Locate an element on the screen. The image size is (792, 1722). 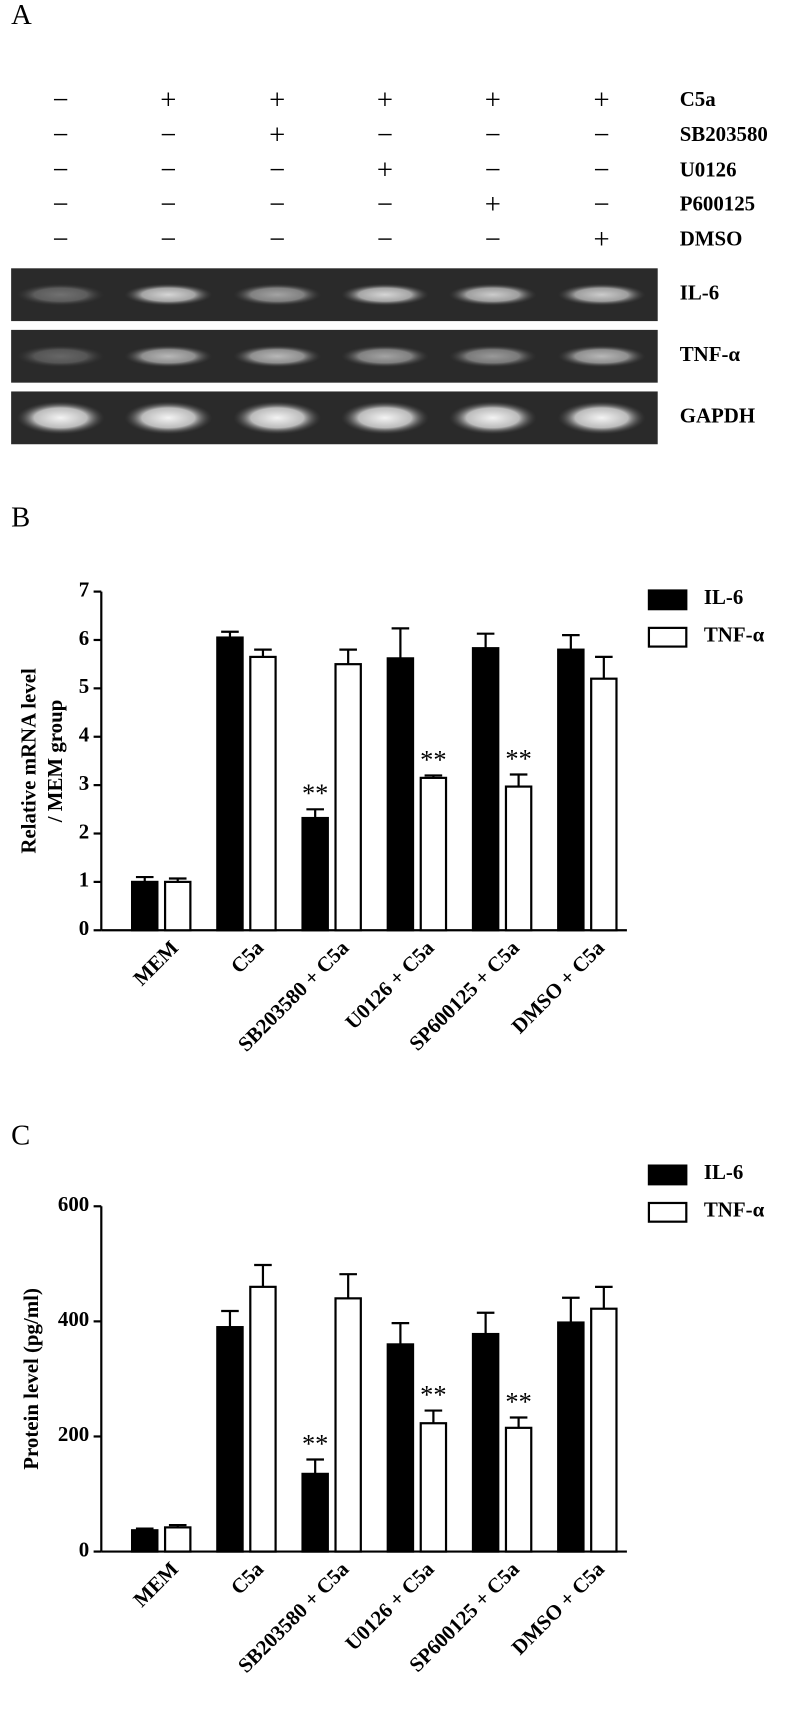
panel-label: A is located at coordinates (21, 15).